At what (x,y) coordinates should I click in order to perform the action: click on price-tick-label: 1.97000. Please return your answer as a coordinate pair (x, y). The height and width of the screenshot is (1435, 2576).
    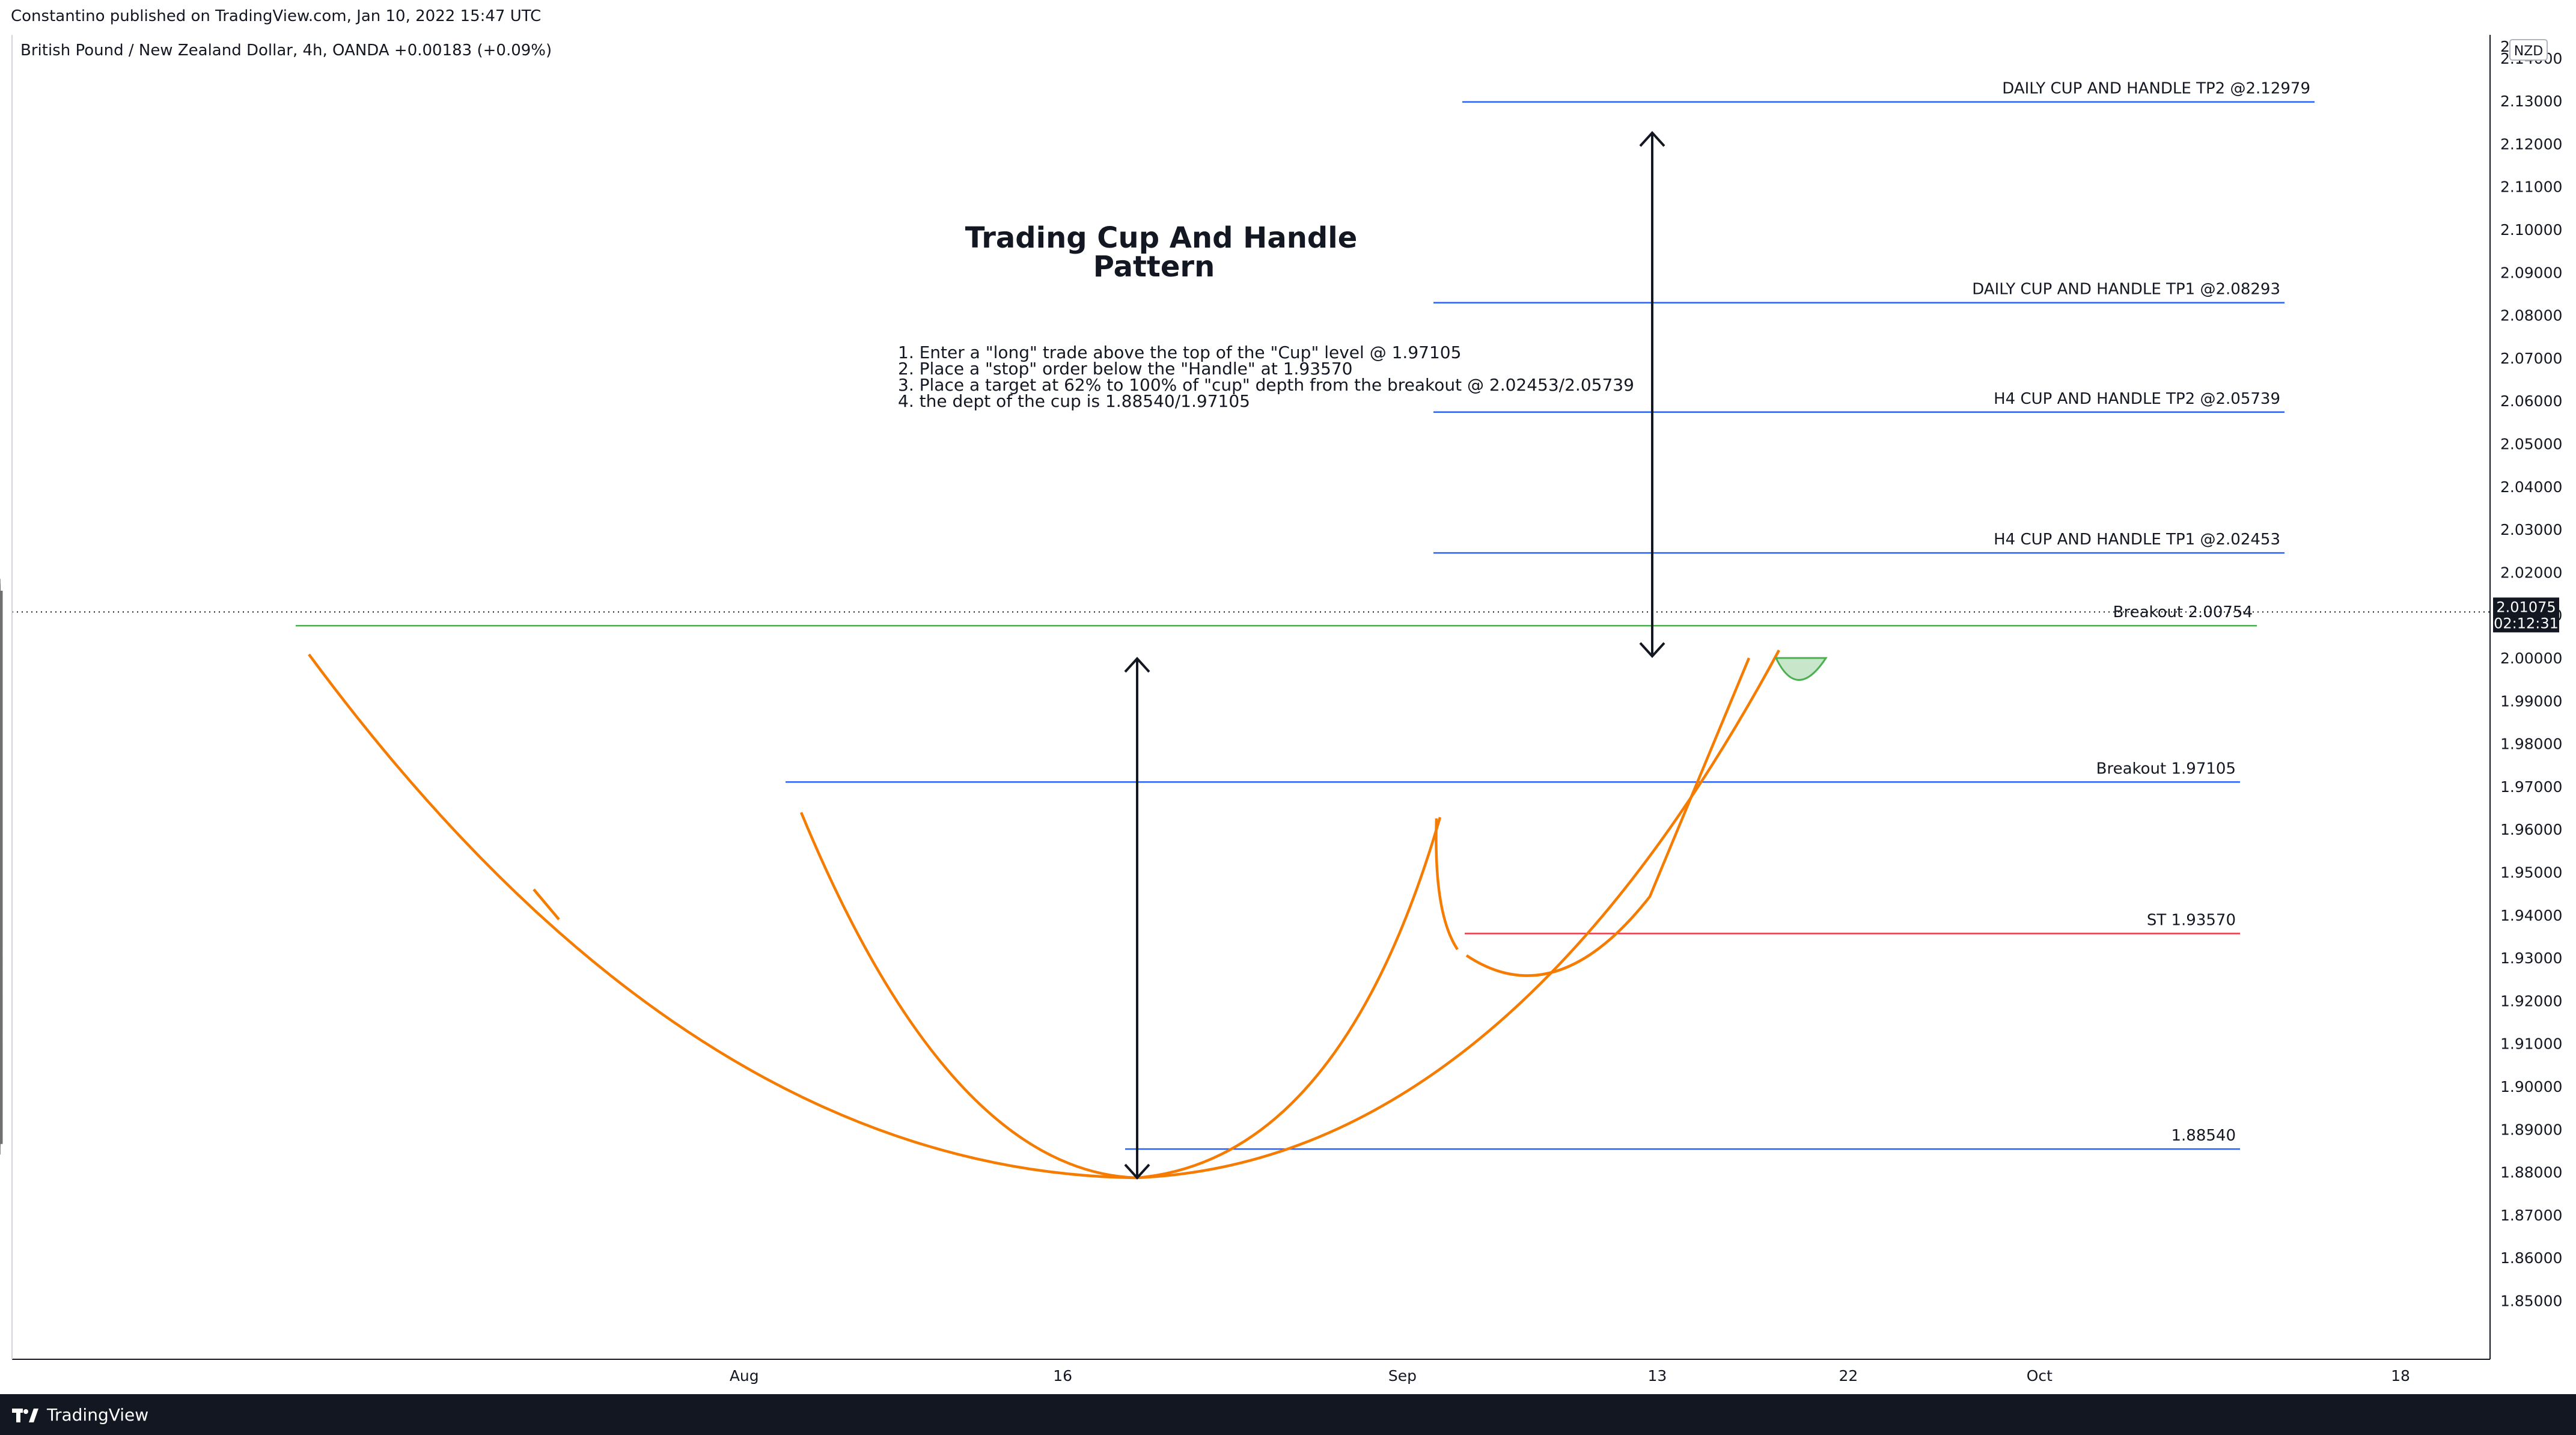
    Looking at the image, I should click on (2531, 787).